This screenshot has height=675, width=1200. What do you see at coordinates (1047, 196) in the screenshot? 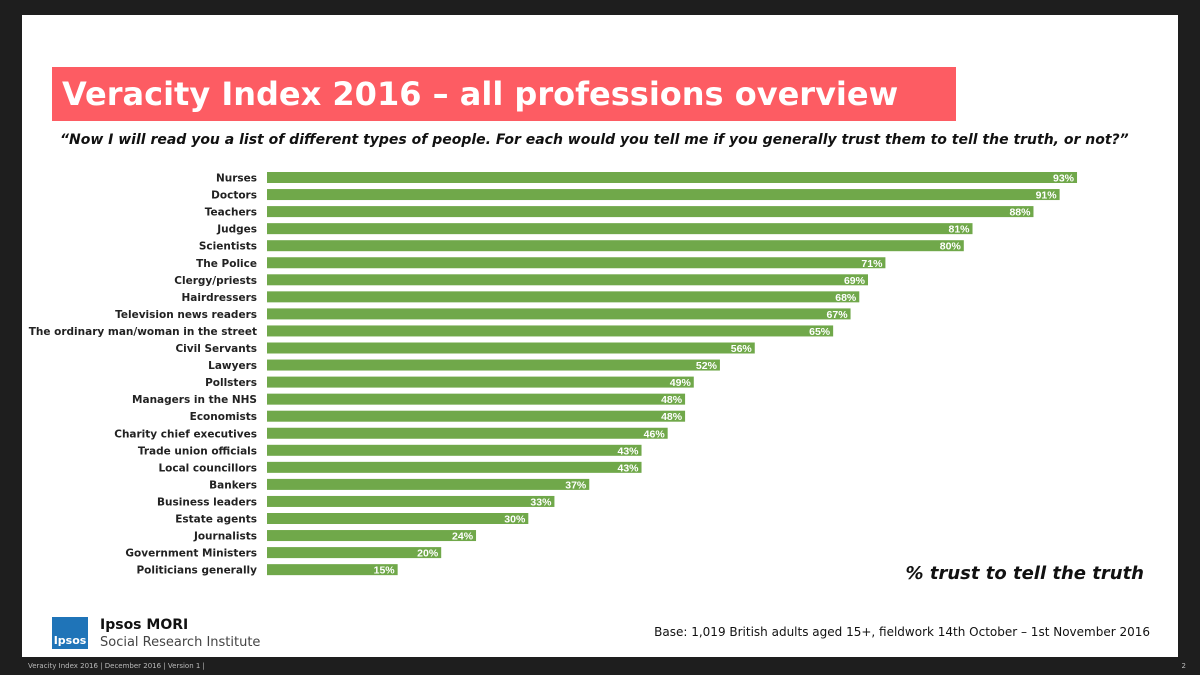
I see `value-label: 91%` at bounding box center [1047, 196].